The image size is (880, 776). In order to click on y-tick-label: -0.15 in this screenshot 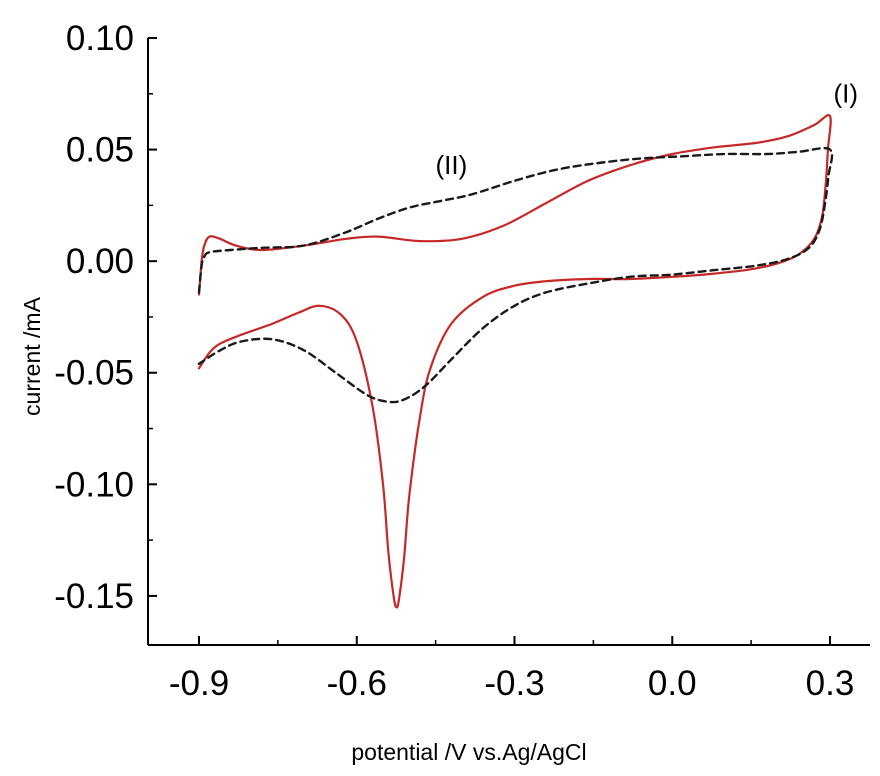, I will do `click(94, 596)`.